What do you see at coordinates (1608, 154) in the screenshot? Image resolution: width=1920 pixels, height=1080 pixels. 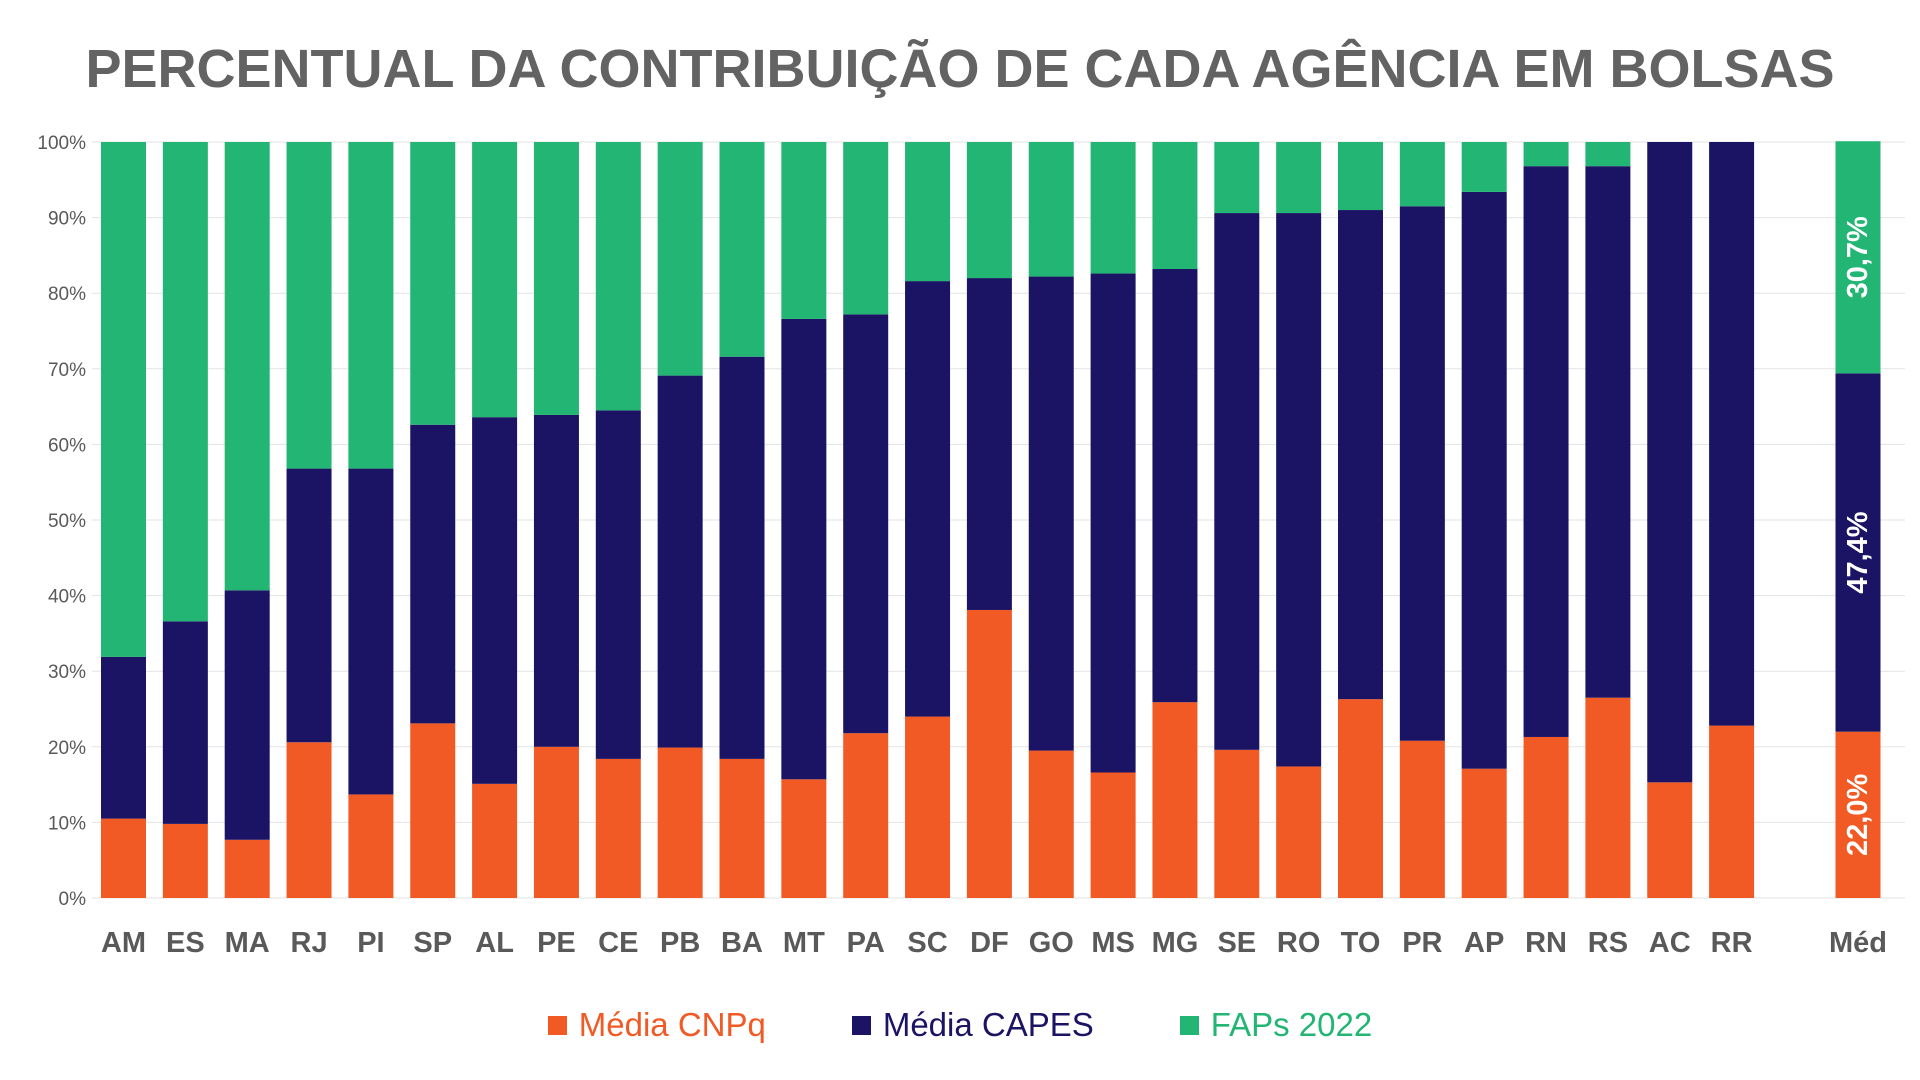 I see `bar-faps-rs` at bounding box center [1608, 154].